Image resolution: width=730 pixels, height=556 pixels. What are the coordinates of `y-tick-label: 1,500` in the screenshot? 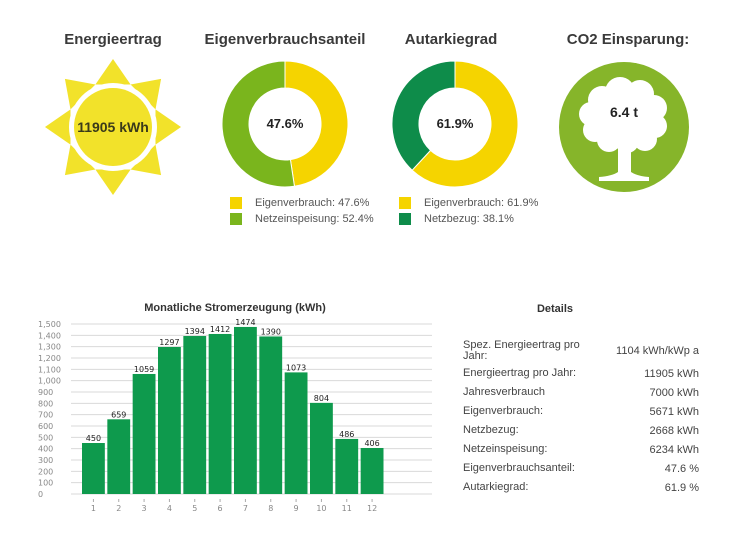 It's located at (49, 324).